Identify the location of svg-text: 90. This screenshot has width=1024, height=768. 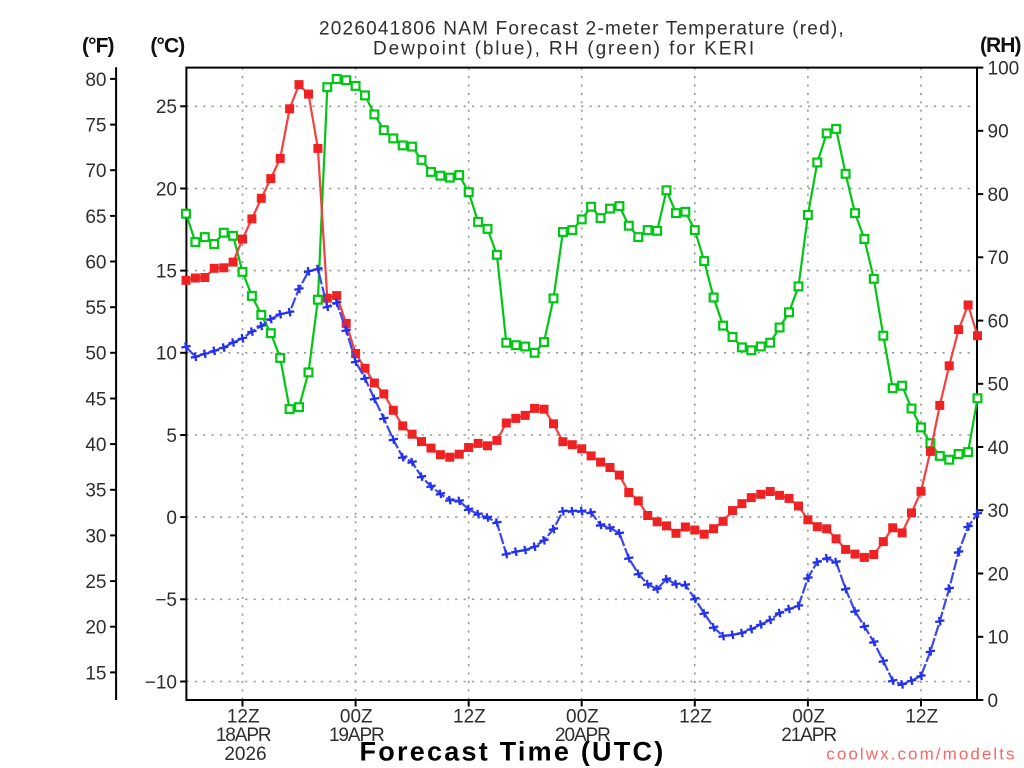
(998, 132).